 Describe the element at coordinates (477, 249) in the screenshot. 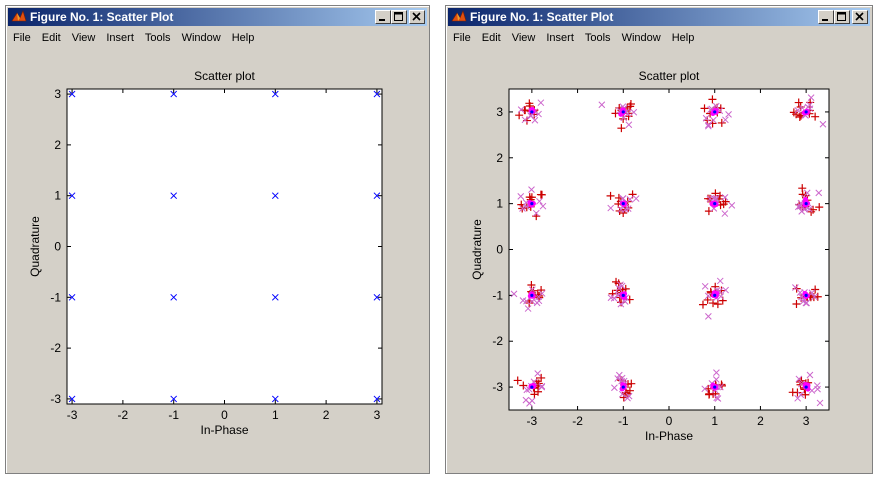

I see `y-axis-label: Quadrature` at that location.